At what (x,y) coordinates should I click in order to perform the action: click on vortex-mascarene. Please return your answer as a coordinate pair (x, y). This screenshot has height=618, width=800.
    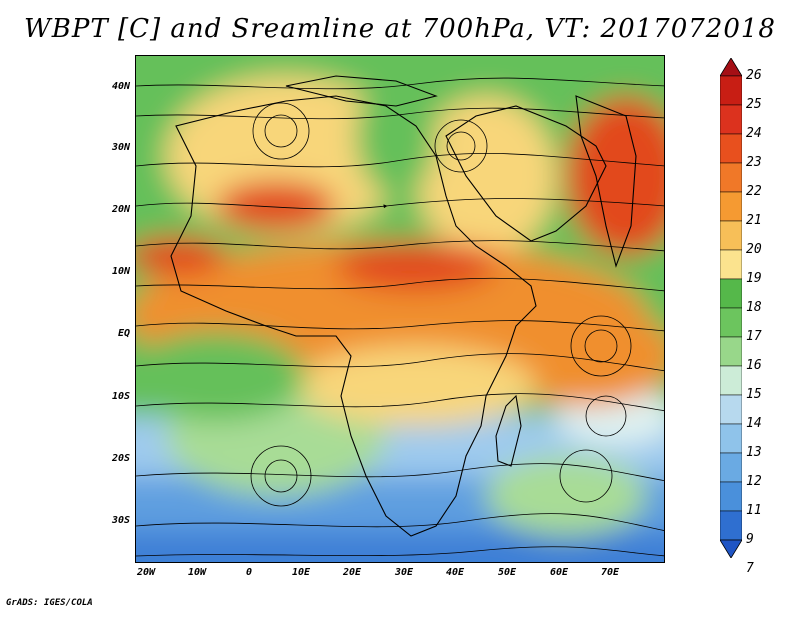
    Looking at the image, I should click on (606, 416).